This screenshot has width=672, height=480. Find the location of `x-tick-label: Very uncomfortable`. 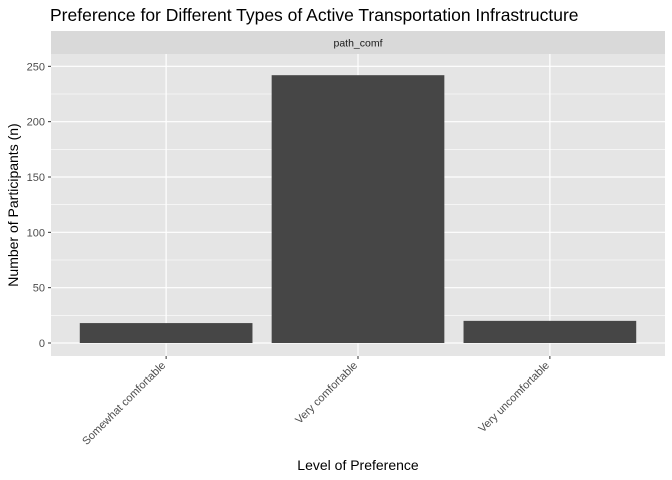

x-tick-label: Very uncomfortable is located at coordinates (514, 398).